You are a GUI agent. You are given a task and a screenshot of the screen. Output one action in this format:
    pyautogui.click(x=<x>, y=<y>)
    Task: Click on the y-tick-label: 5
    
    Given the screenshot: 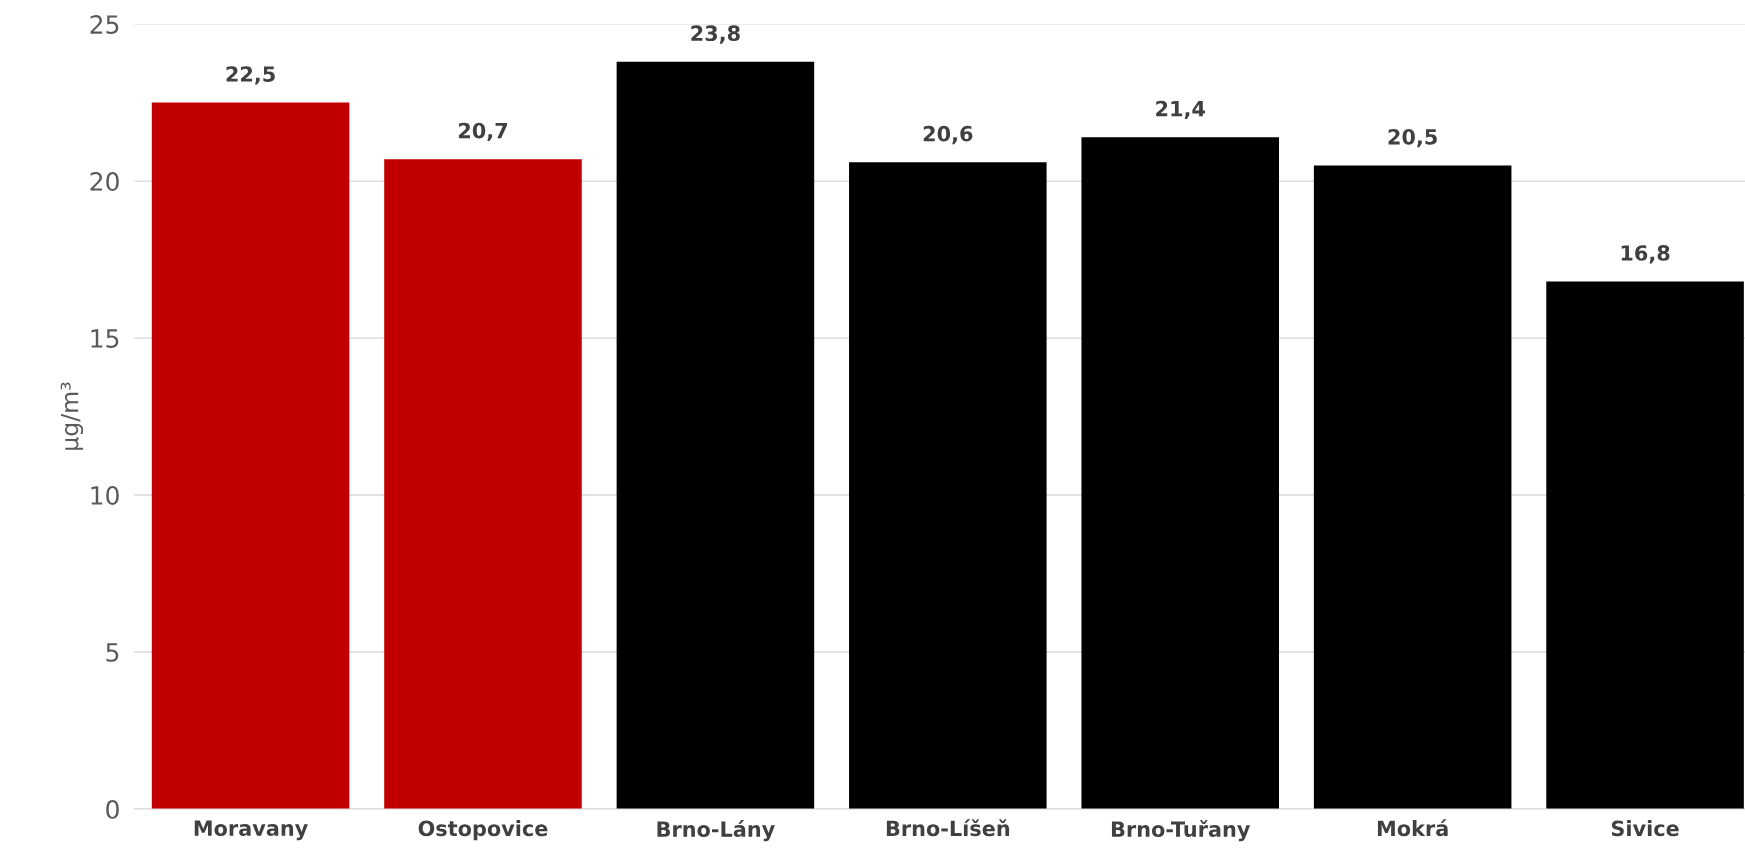 What is the action you would take?
    pyautogui.click(x=112, y=652)
    